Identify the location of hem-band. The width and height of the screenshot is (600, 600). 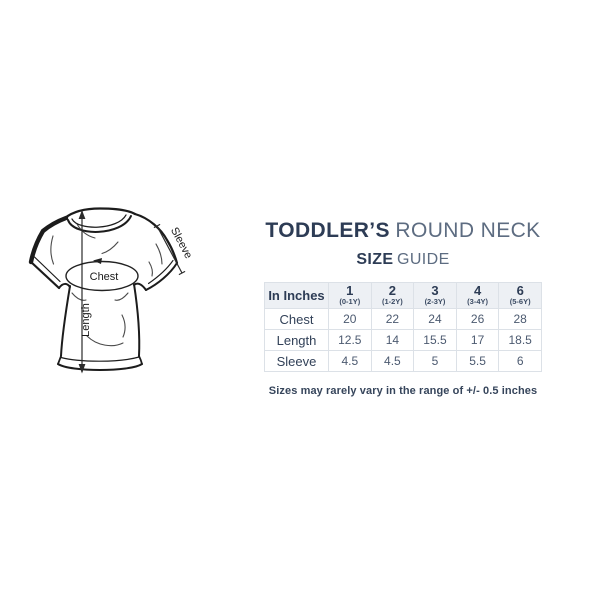
(100, 363).